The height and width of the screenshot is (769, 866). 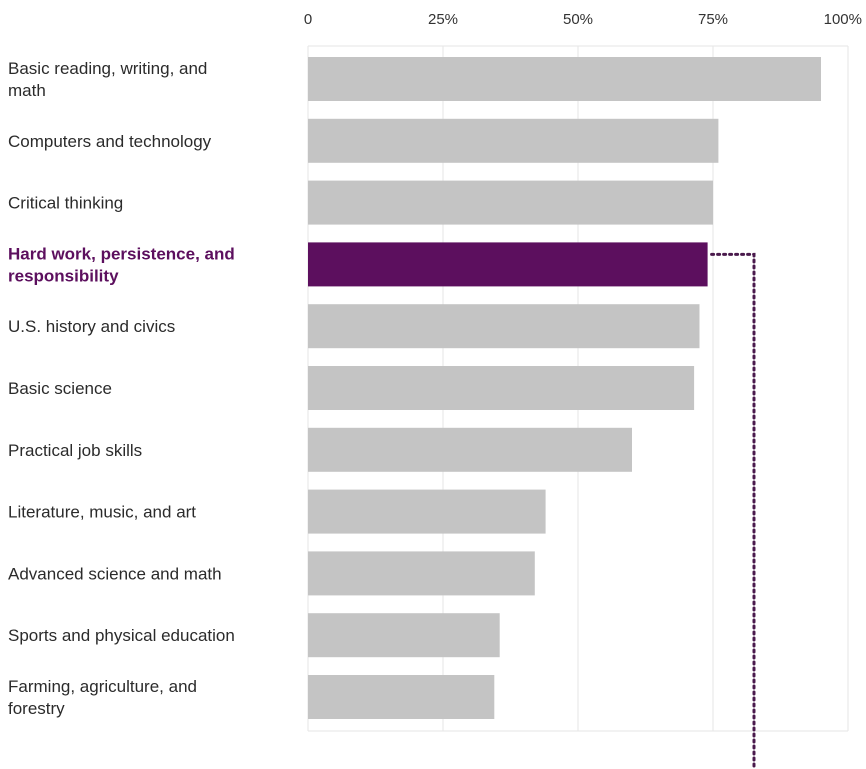 I want to click on category-label-9-line-0: Sports and physical education, so click(x=121, y=635).